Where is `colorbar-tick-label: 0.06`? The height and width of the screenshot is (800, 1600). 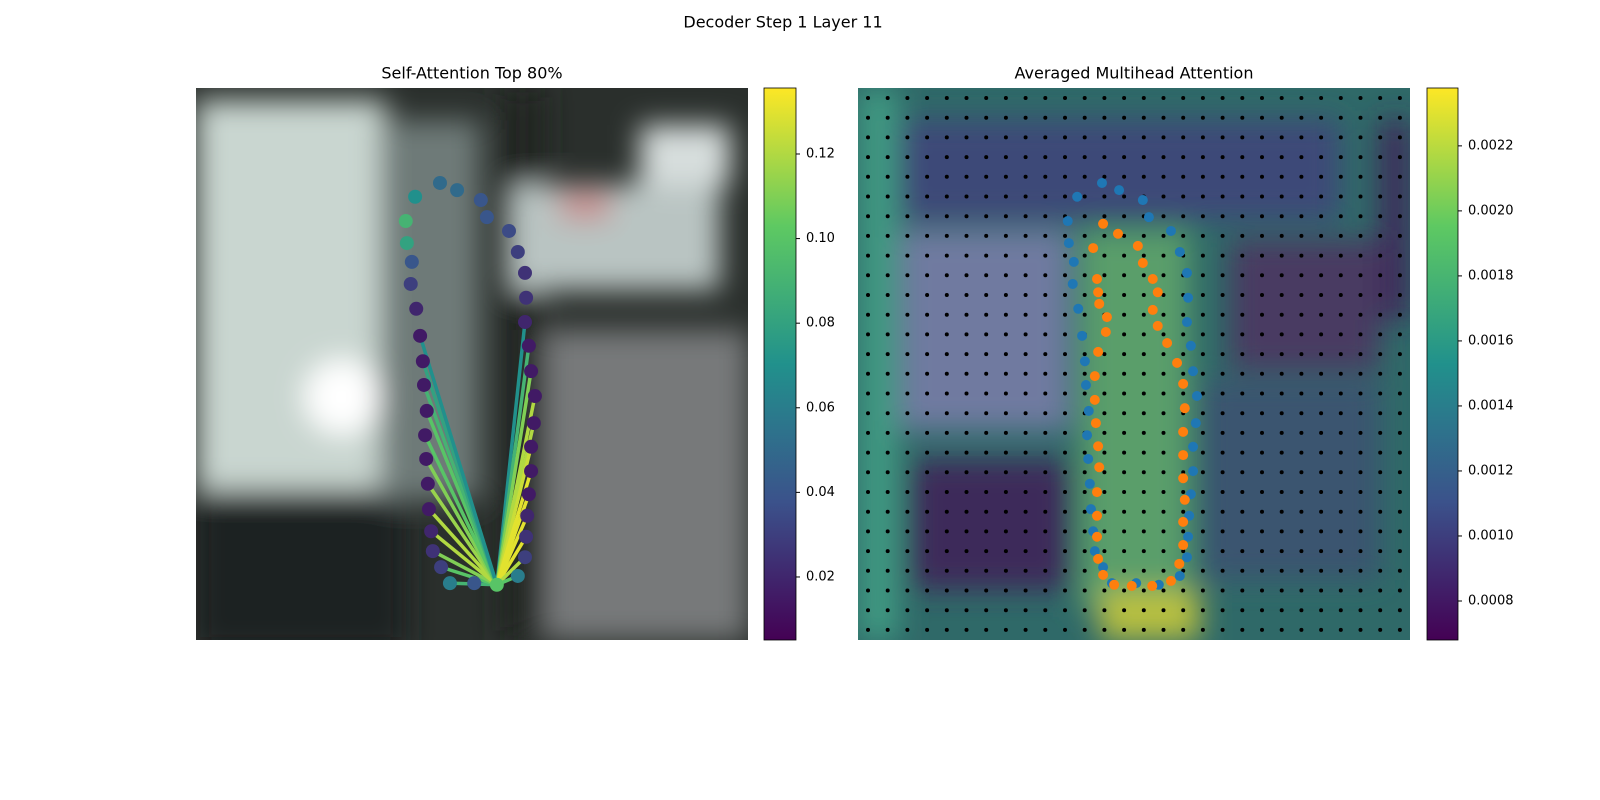
colorbar-tick-label: 0.06 is located at coordinates (820, 407).